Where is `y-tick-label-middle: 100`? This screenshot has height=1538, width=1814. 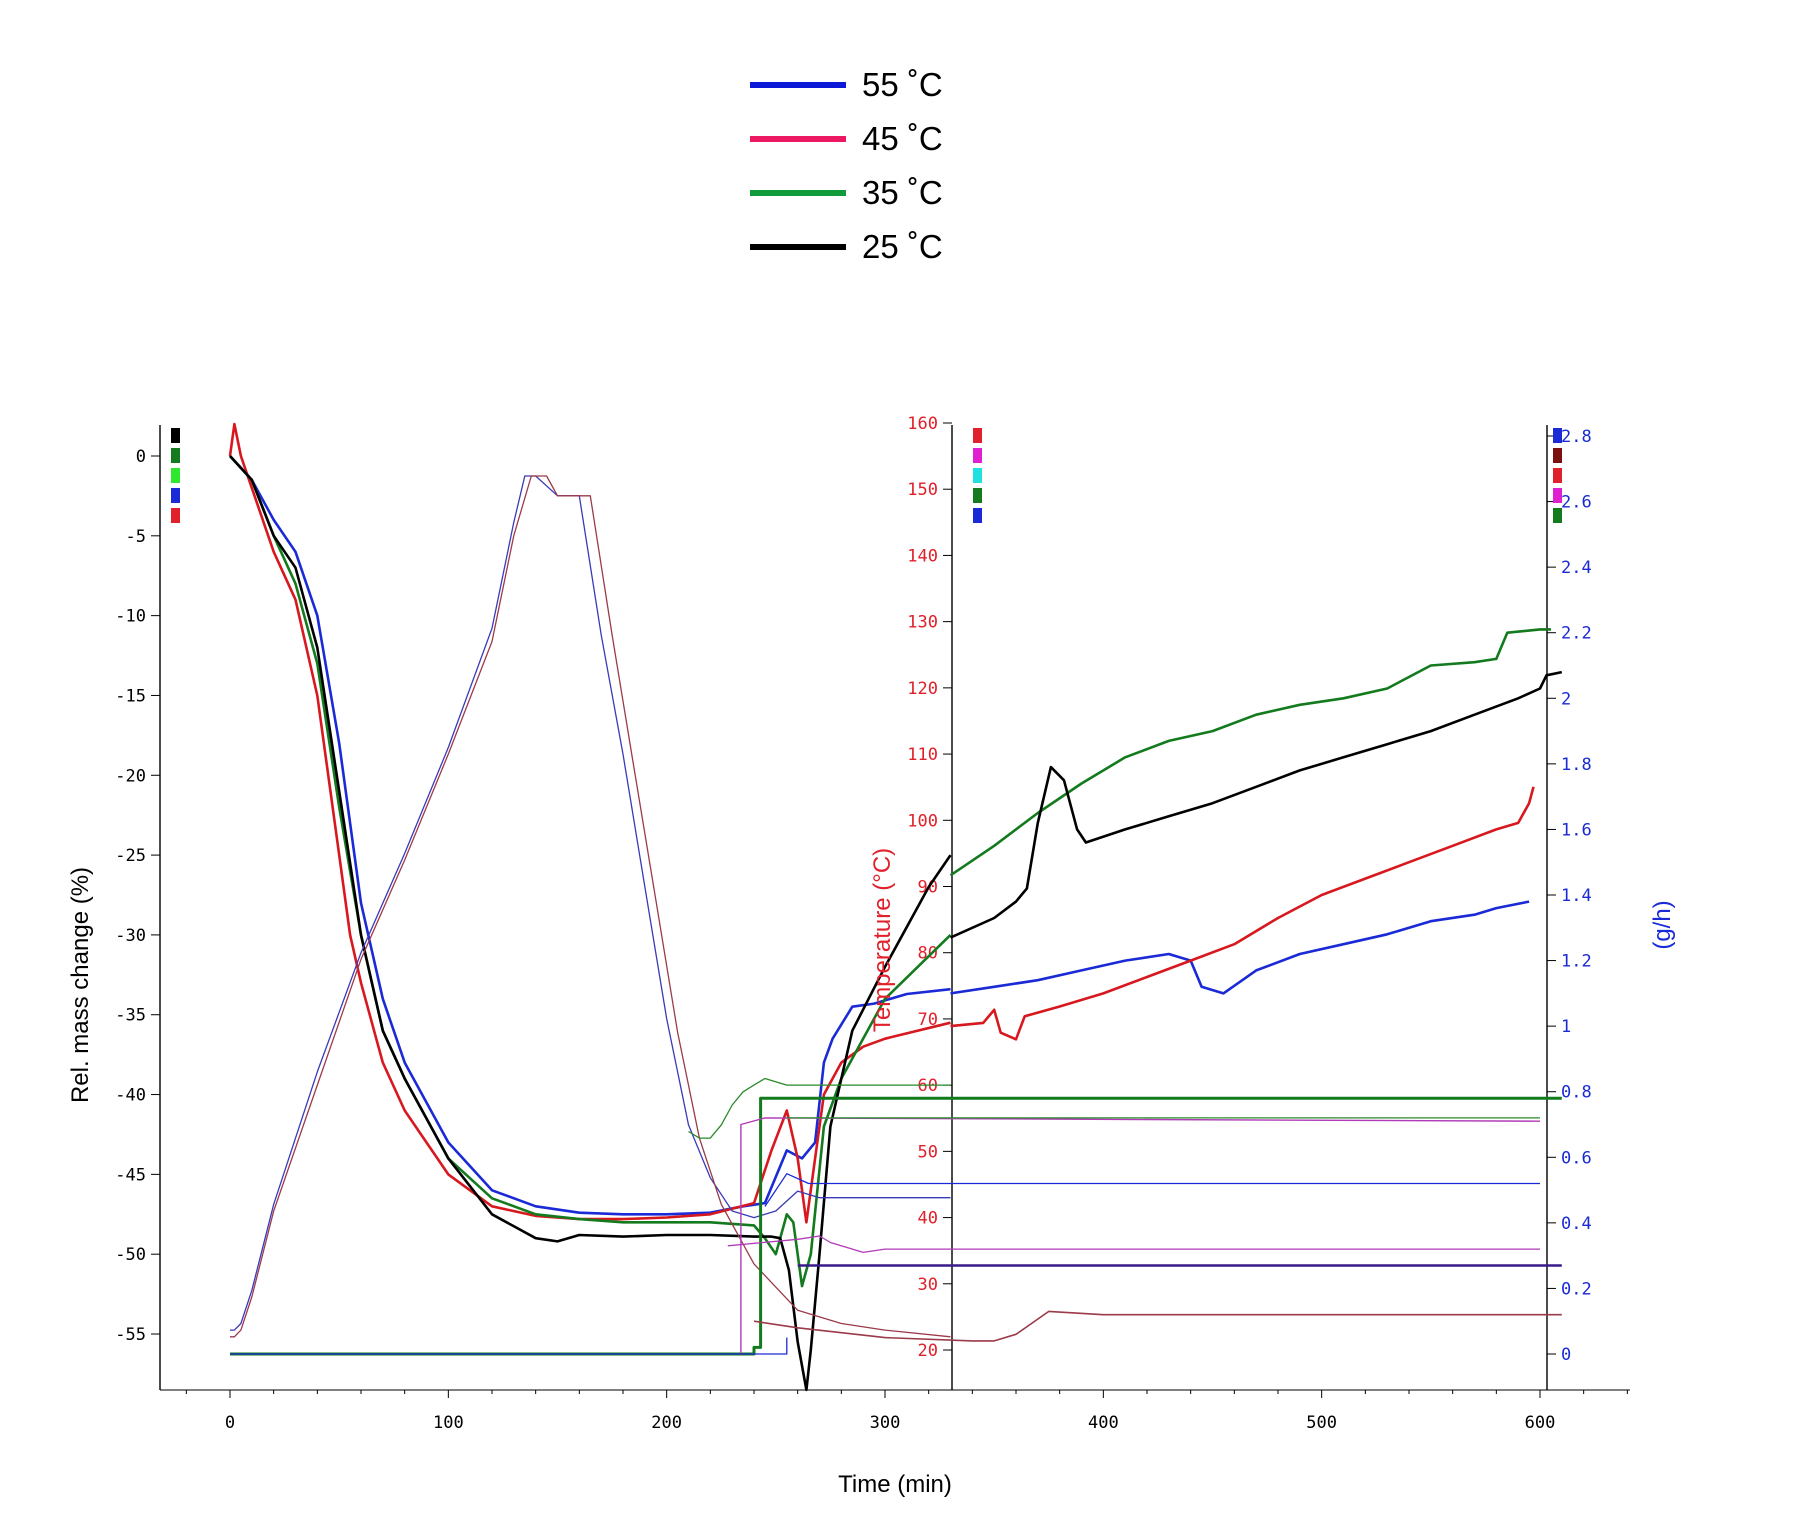 y-tick-label-middle: 100 is located at coordinates (922, 821).